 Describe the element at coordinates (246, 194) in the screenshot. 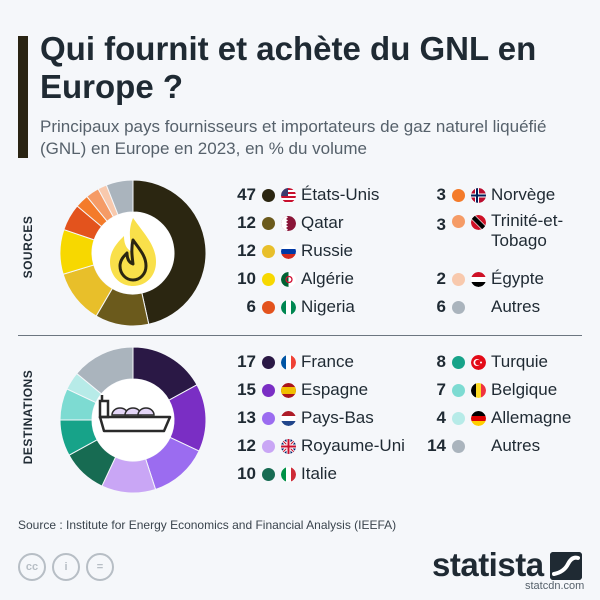

I see `sources-legend-value: 47` at that location.